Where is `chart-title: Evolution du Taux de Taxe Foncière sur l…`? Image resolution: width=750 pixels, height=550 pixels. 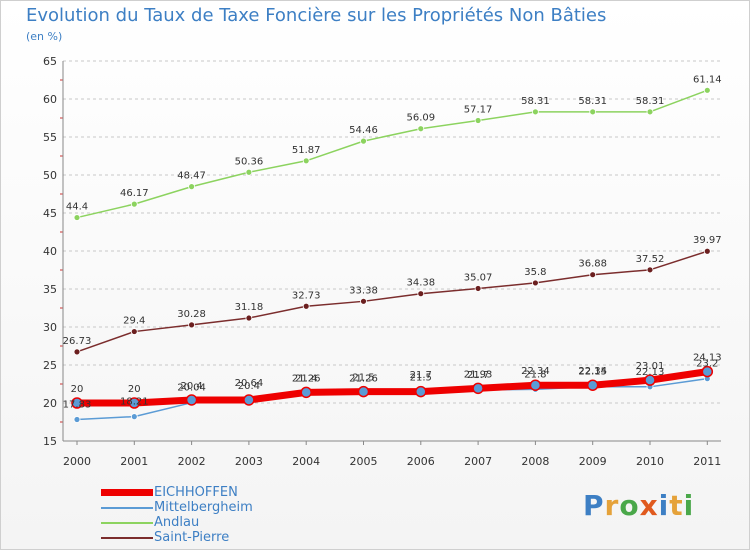
chart-title: Evolution du Taux de Taxe Foncière sur l… is located at coordinates (316, 15).